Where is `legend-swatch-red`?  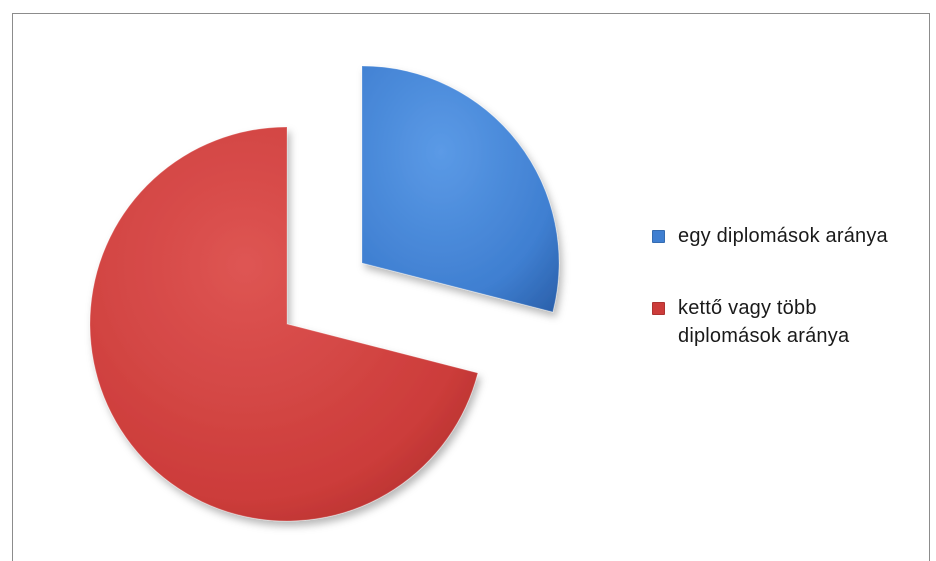 legend-swatch-red is located at coordinates (658, 308).